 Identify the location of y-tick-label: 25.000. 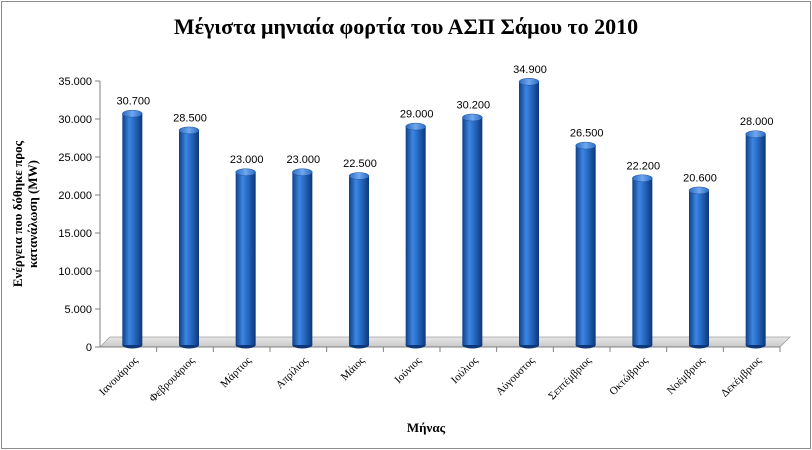
(75, 158).